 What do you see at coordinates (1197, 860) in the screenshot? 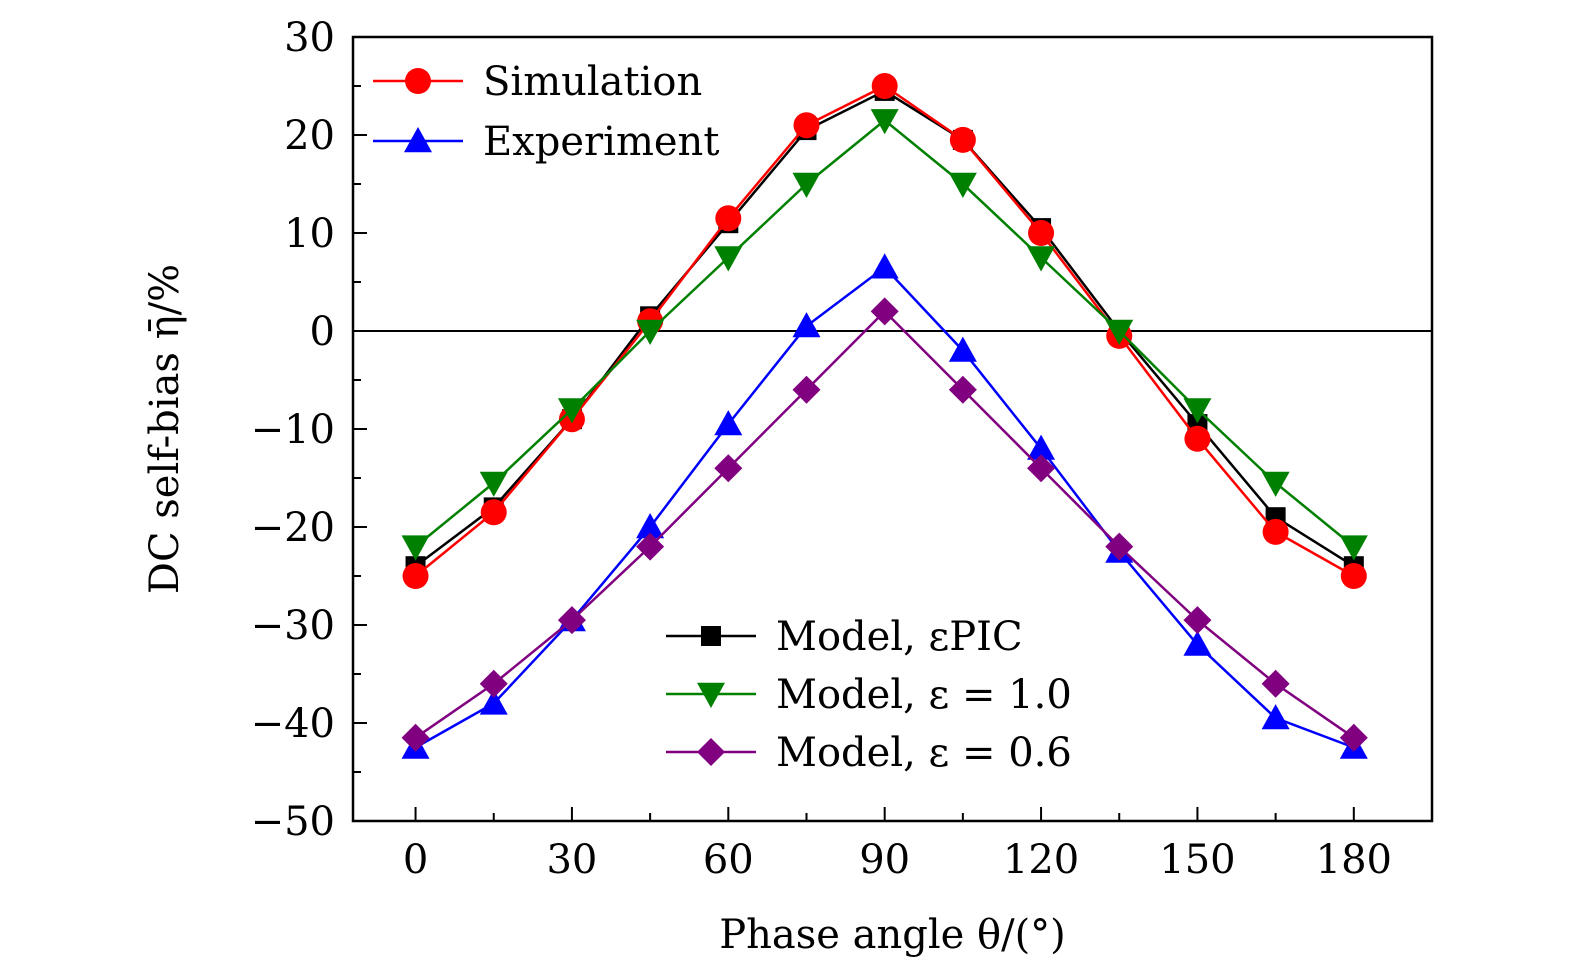
I see `x-tick-label: 150` at bounding box center [1197, 860].